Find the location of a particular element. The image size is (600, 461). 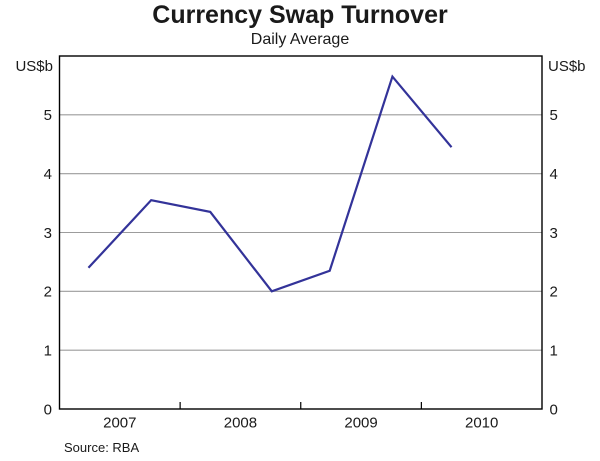

x-tick-label-2007: 2007 is located at coordinates (119, 423).